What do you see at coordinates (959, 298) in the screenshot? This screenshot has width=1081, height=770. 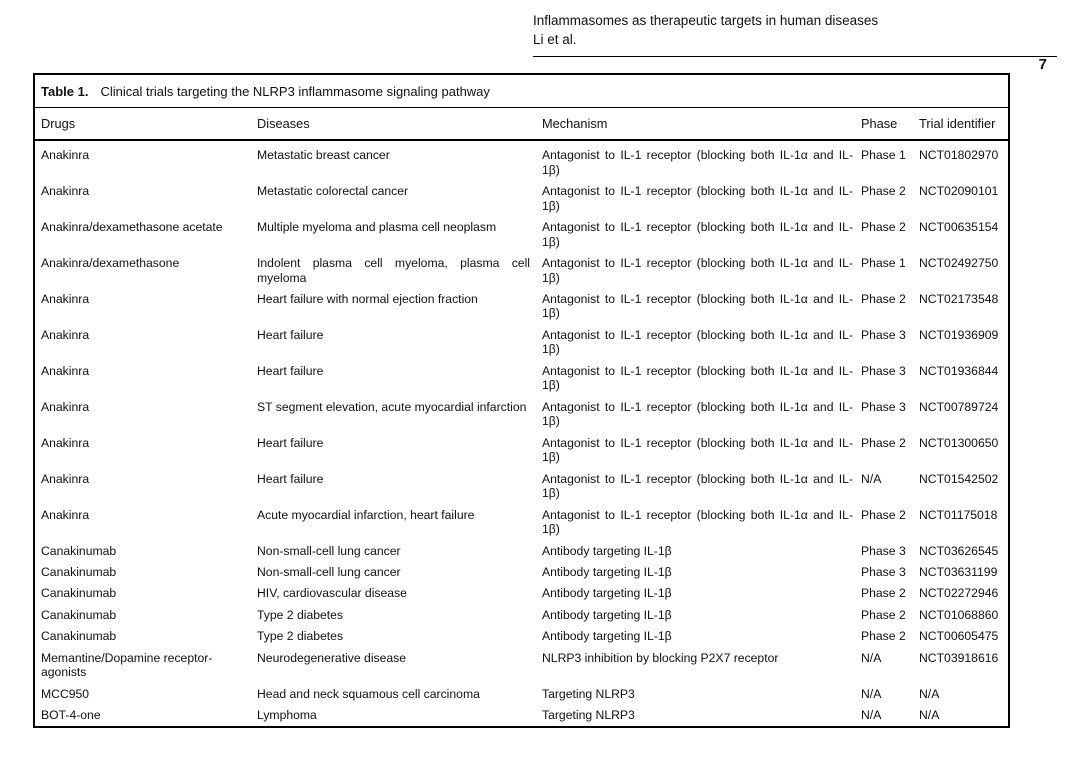 I see `cell-trial: NCT02173548` at bounding box center [959, 298].